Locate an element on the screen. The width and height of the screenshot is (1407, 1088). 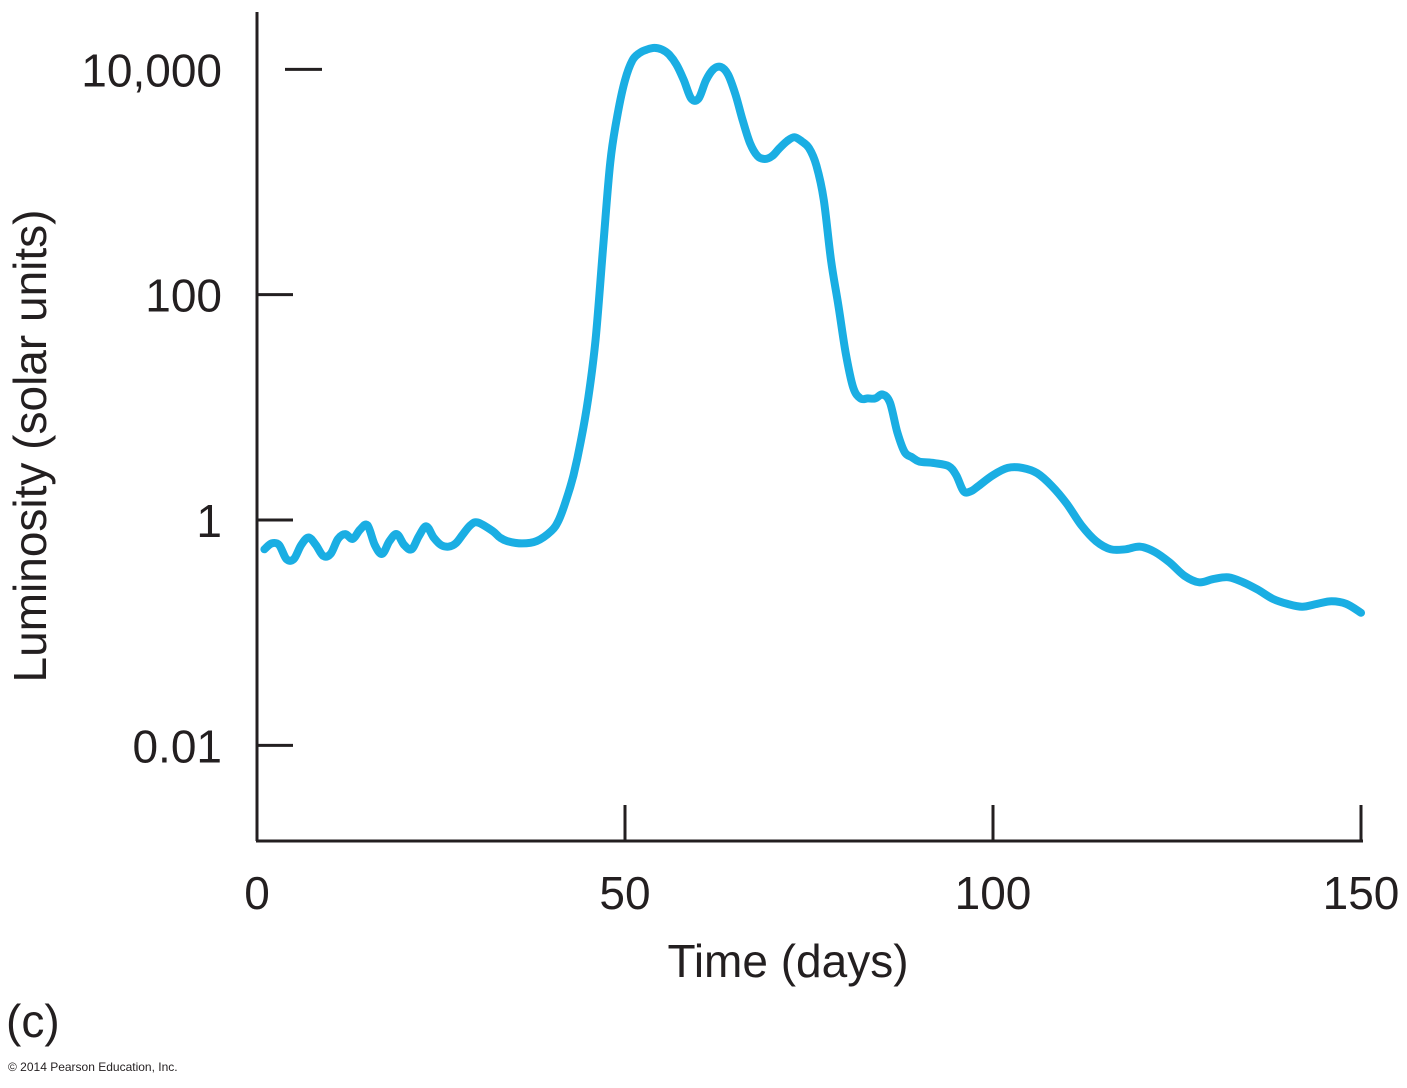
x-tick-label: 50 is located at coordinates (624, 893).